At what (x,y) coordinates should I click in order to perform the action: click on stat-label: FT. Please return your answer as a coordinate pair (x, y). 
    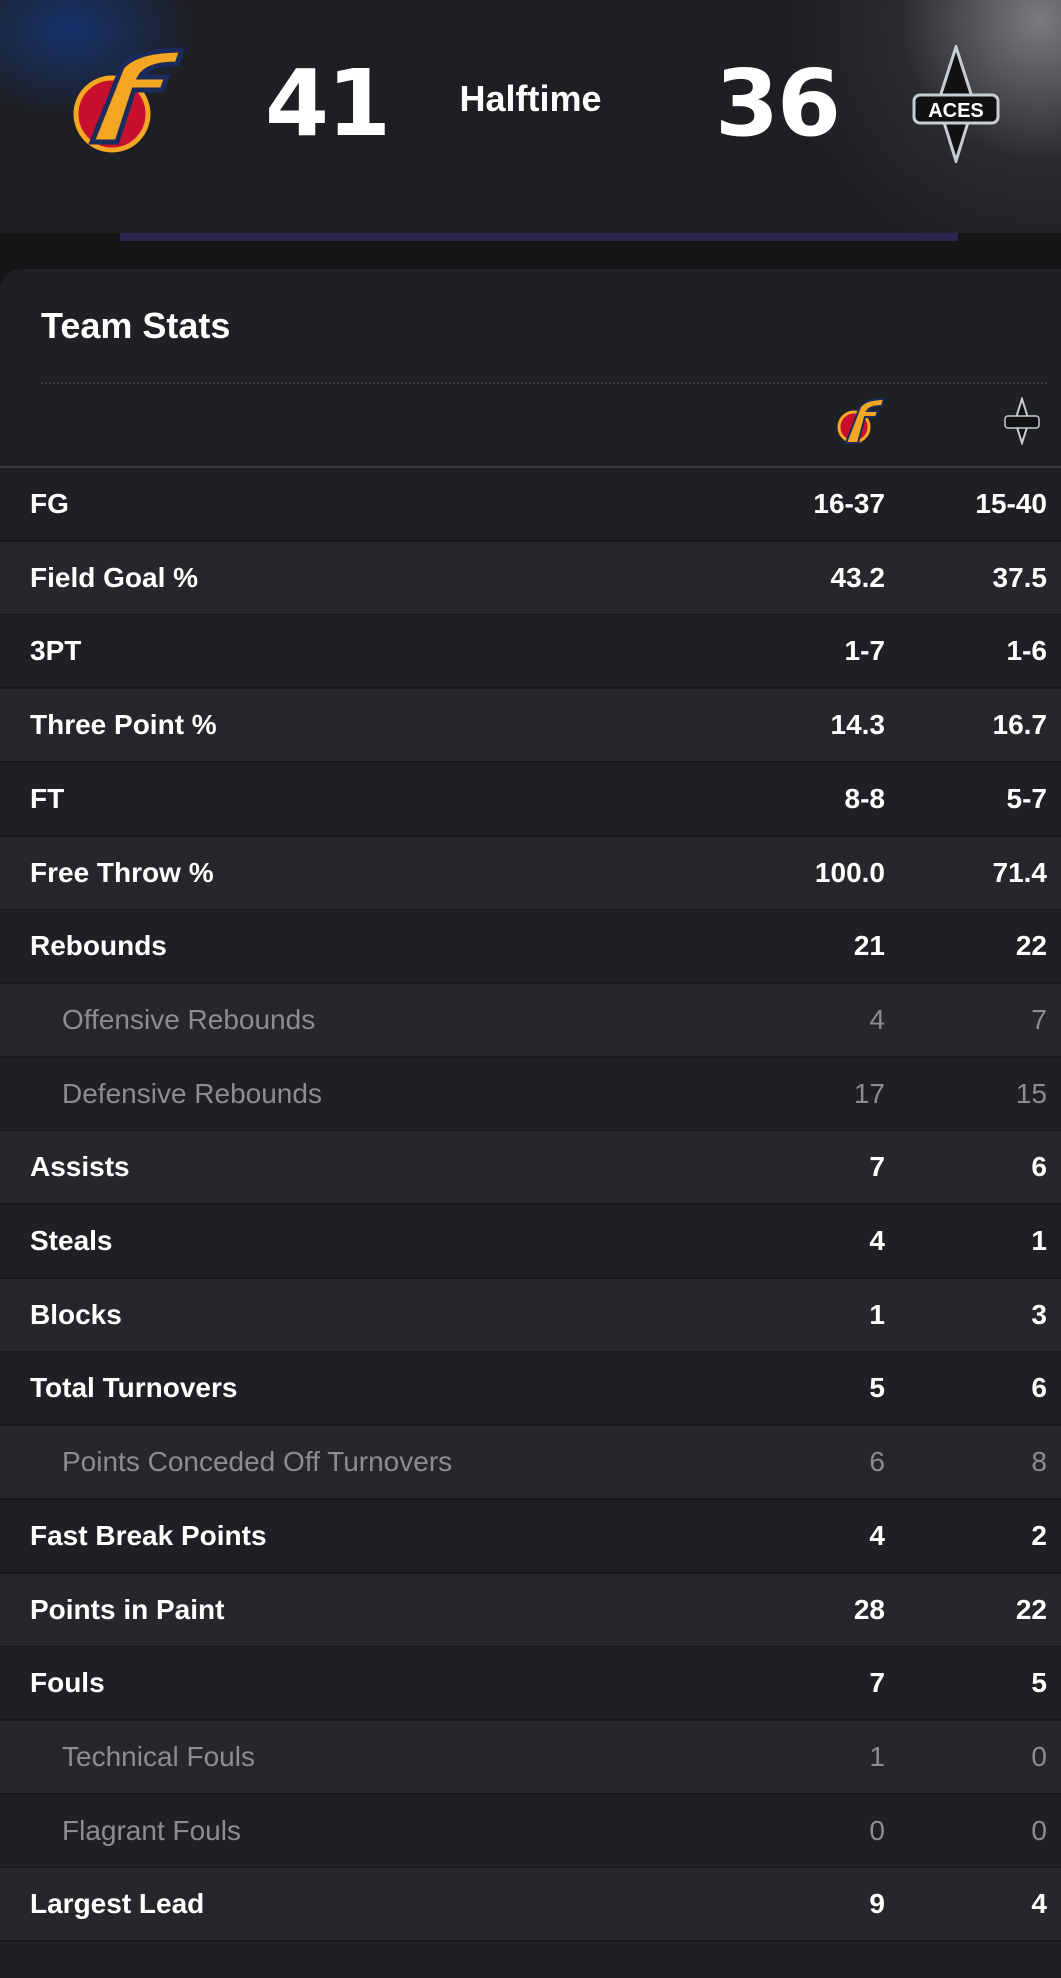
    Looking at the image, I should click on (47, 798).